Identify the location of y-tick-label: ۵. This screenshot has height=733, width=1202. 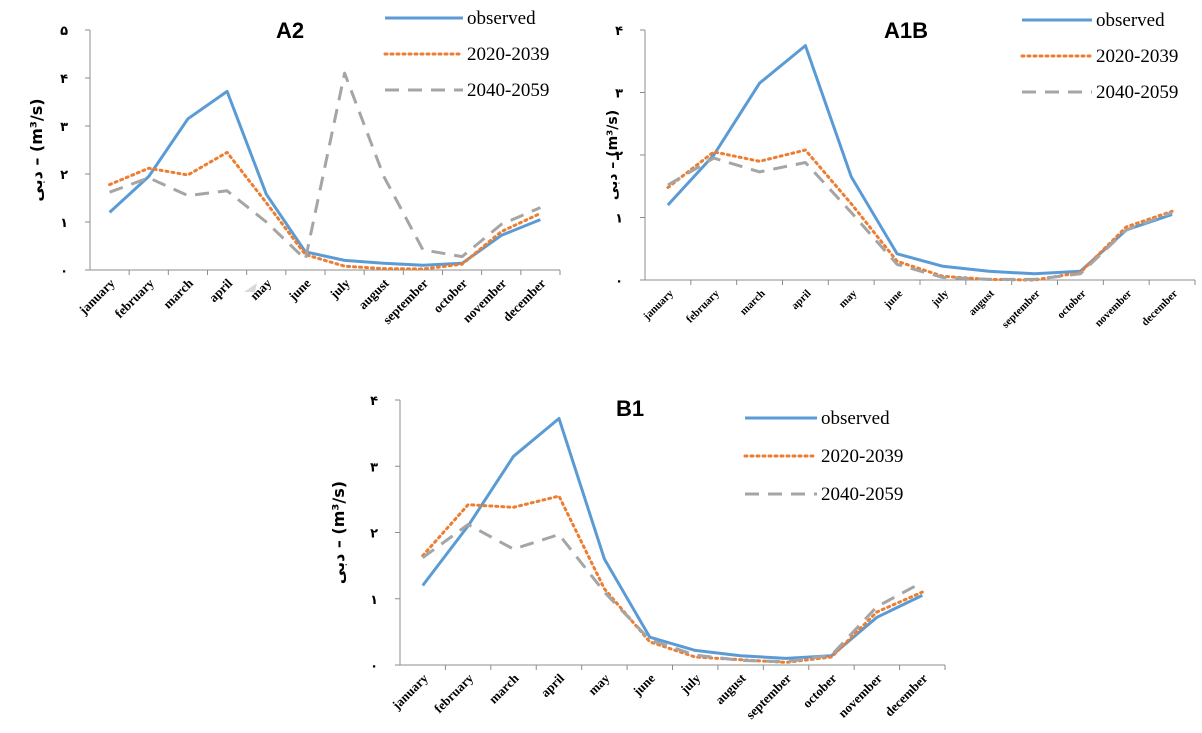
(64, 31).